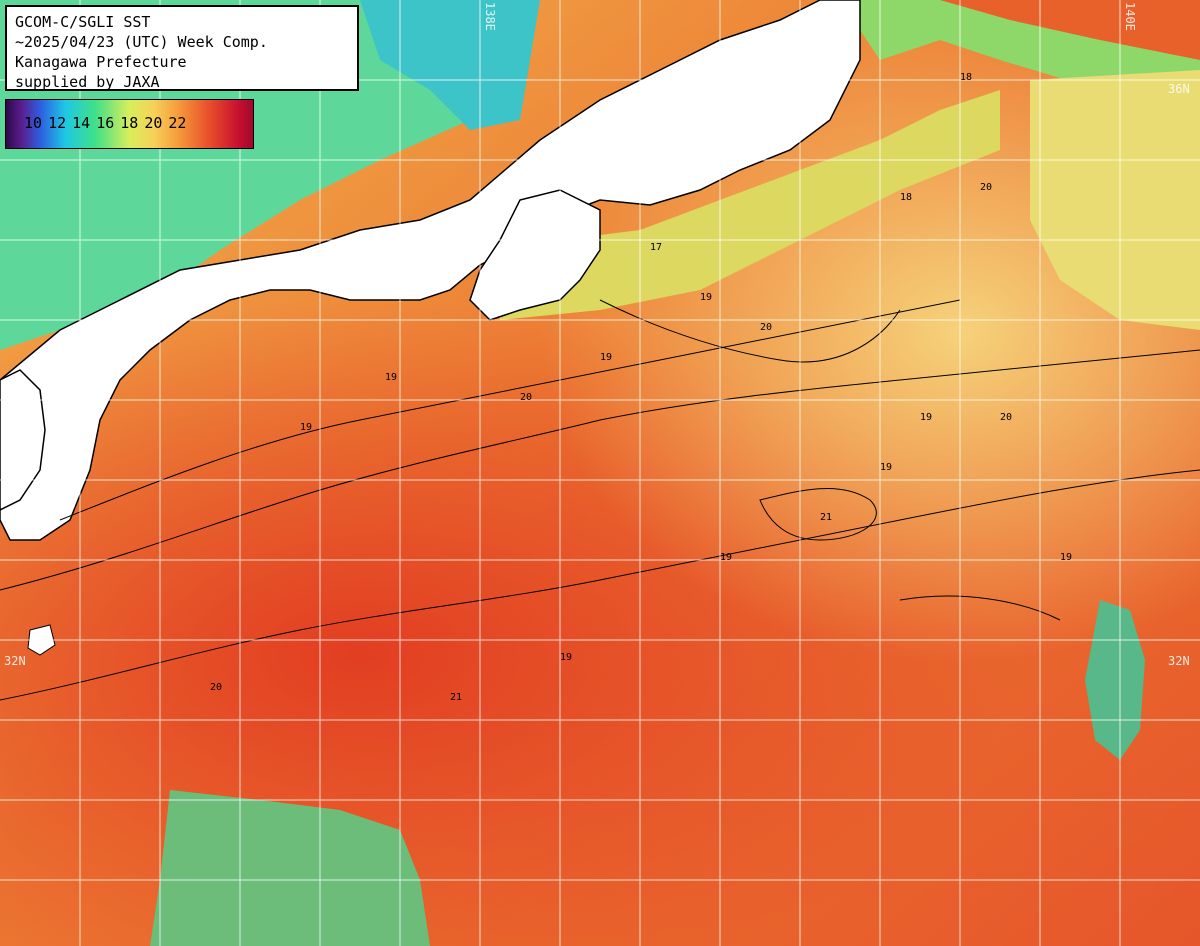 The height and width of the screenshot is (946, 1200). I want to click on legend-tick: 14, so click(81, 123).